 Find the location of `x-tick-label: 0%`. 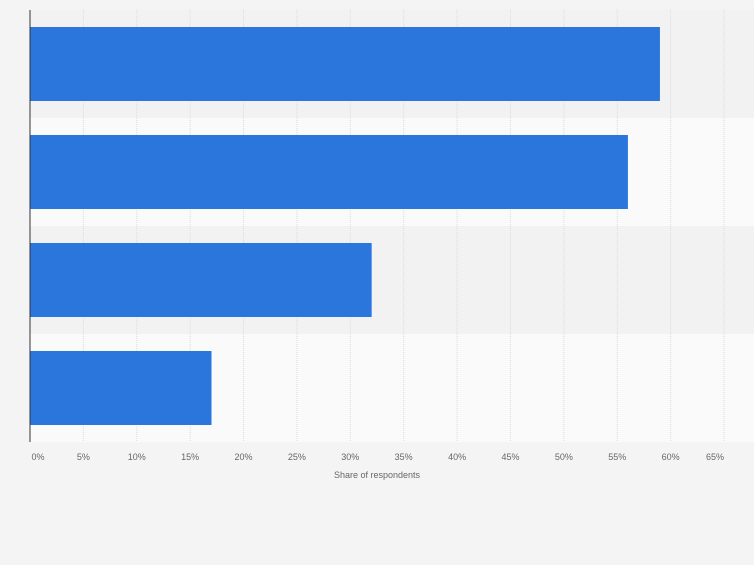

x-tick-label: 0% is located at coordinates (37, 457).